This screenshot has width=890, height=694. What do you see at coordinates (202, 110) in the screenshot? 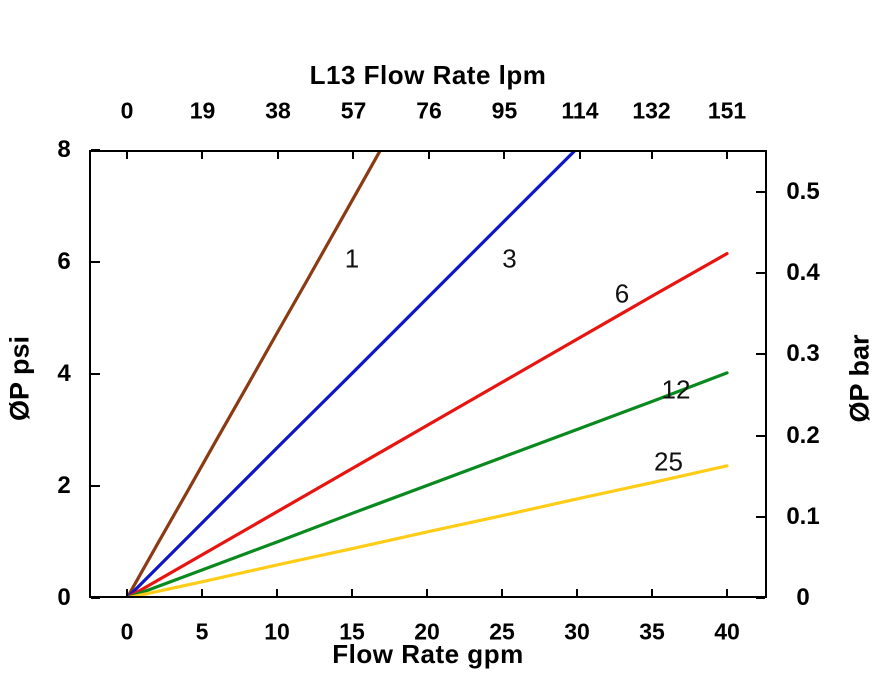
I see `top-axis-tick-label: 19` at bounding box center [202, 110].